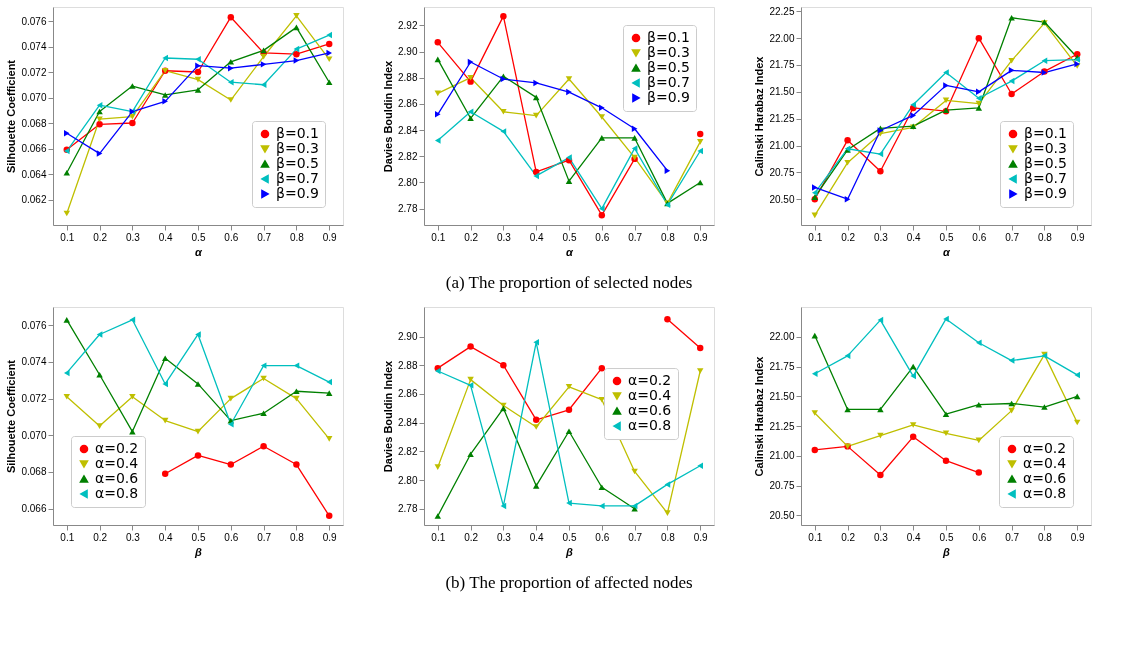 Image resolution: width=1148 pixels, height=654 pixels. Describe the element at coordinates (569, 282) in the screenshot. I see `text: (a) The proportion of selected nodes` at that location.